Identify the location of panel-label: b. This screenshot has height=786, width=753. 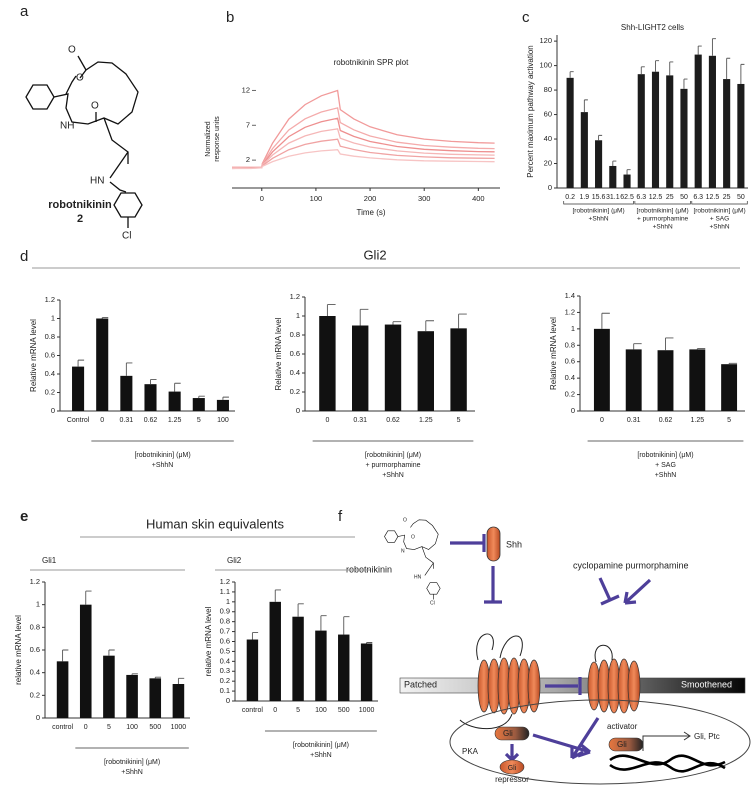
(230, 17).